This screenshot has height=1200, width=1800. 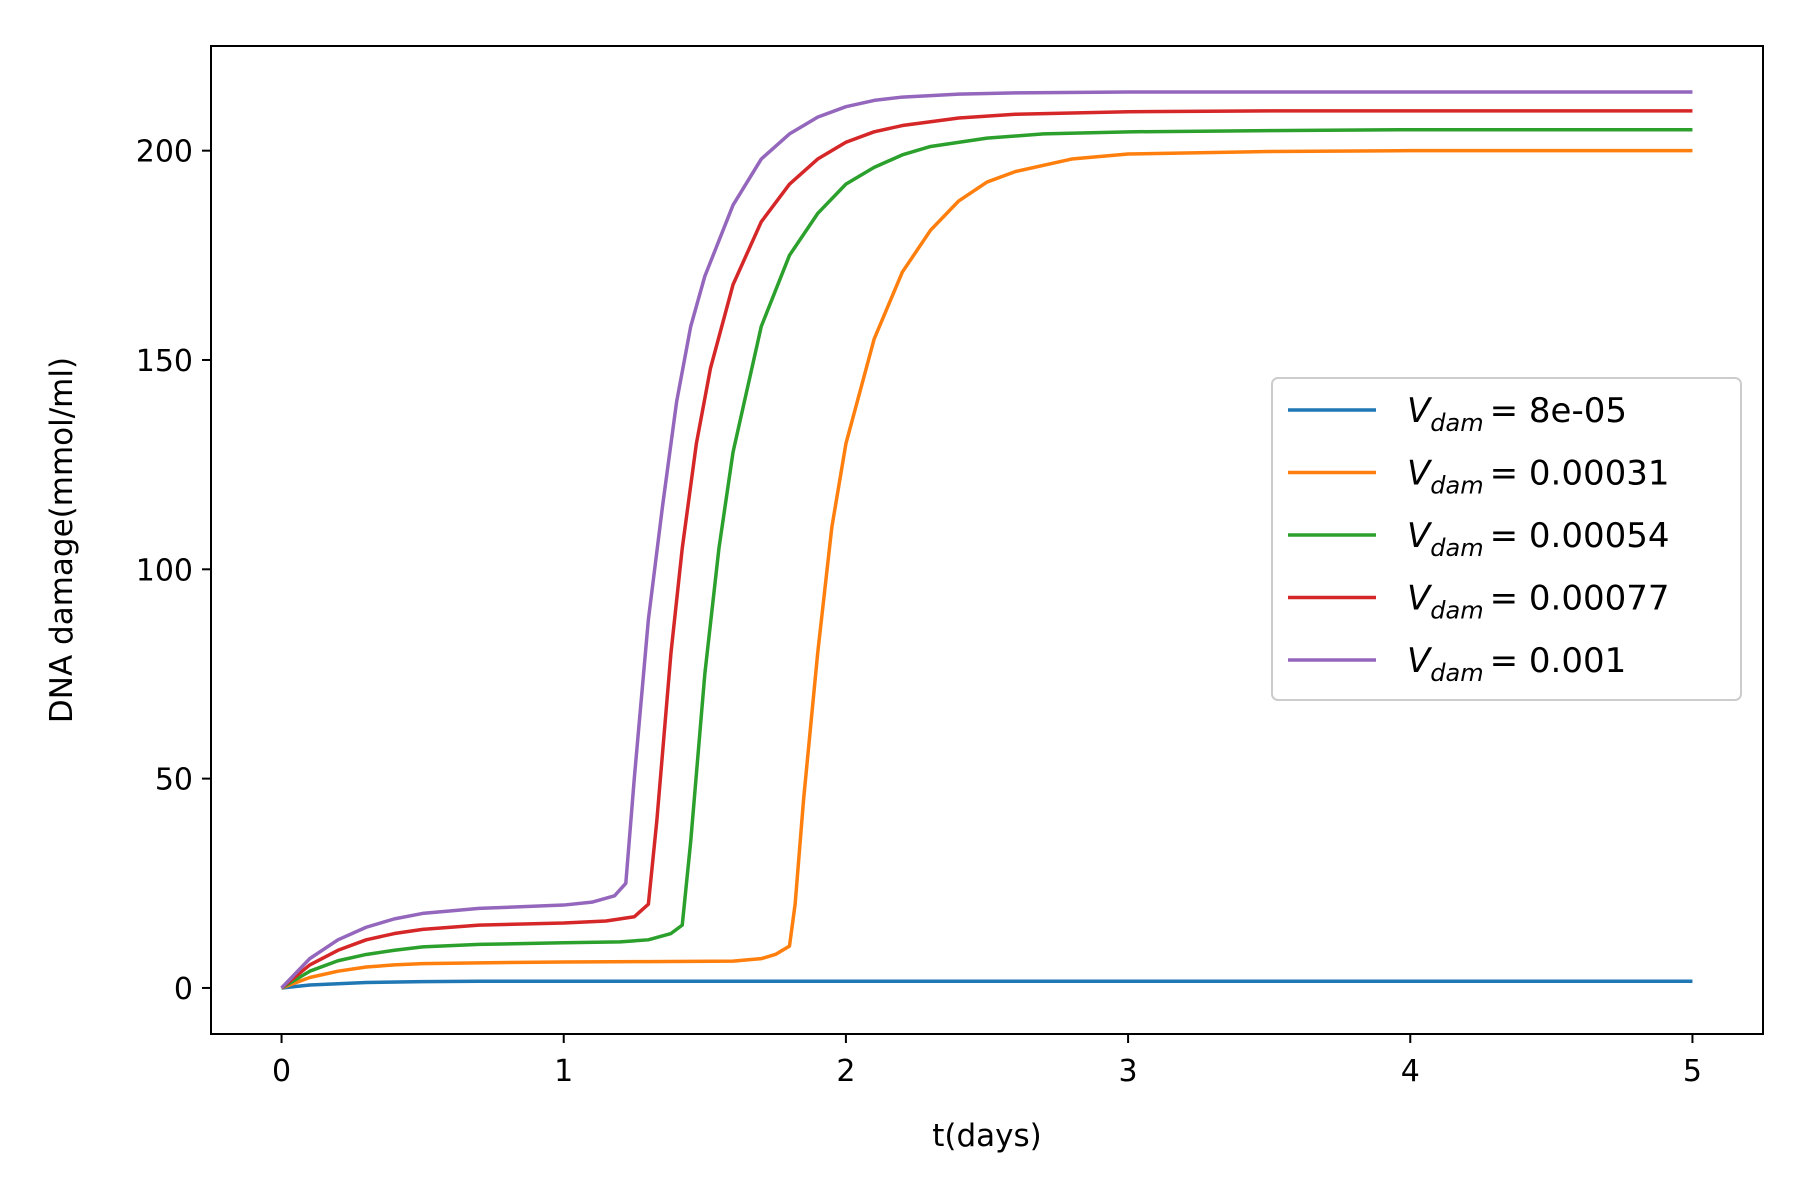 What do you see at coordinates (1538, 602) in the screenshot?
I see `legend-label-4: Vdam = 0.00077` at bounding box center [1538, 602].